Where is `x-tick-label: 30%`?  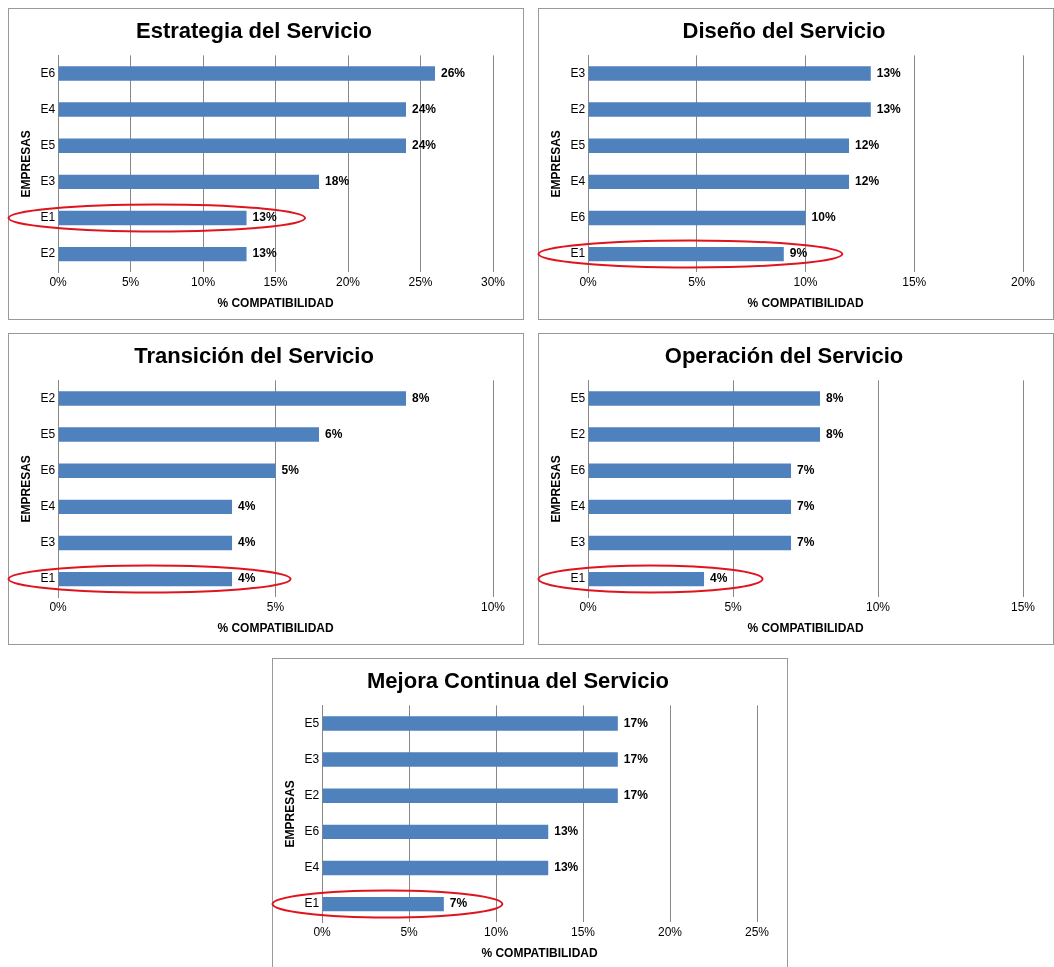 x-tick-label: 30% is located at coordinates (493, 281).